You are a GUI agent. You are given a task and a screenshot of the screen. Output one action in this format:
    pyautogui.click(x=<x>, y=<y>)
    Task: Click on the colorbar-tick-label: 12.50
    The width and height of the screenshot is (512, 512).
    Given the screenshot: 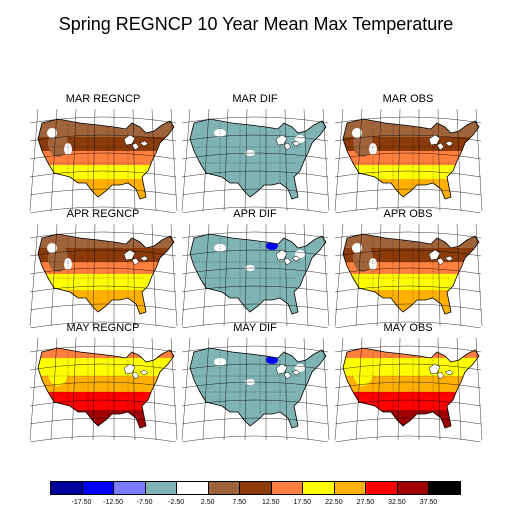 What is the action you would take?
    pyautogui.click(x=271, y=502)
    